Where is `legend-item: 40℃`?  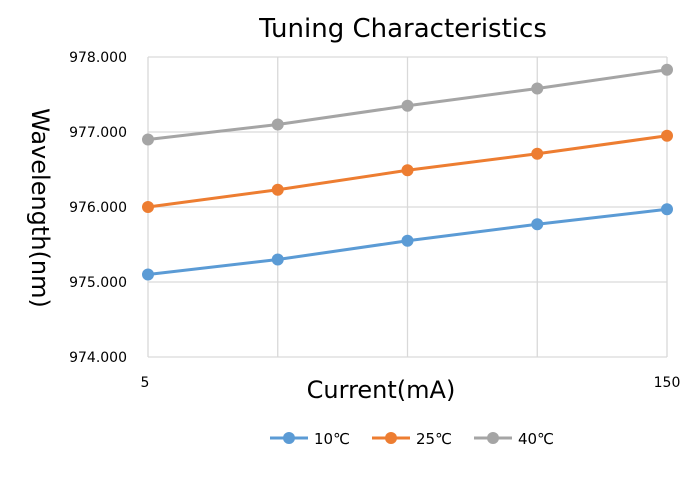
legend-item: 40℃ is located at coordinates (514, 439).